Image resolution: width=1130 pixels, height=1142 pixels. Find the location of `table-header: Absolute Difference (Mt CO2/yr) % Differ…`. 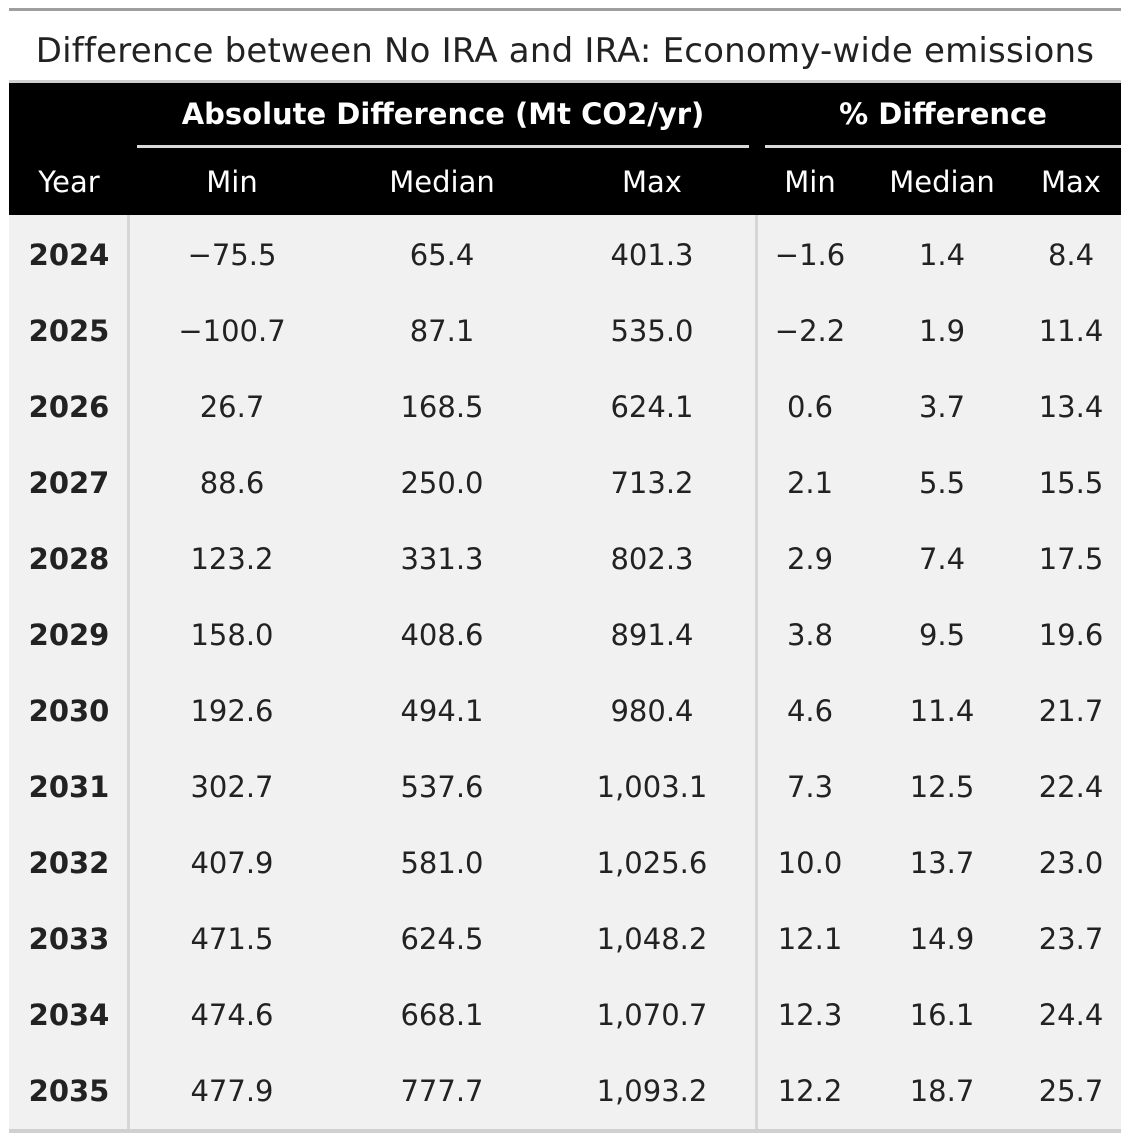

table-header: Absolute Difference (Mt CO2/yr) % Differ… is located at coordinates (565, 149).